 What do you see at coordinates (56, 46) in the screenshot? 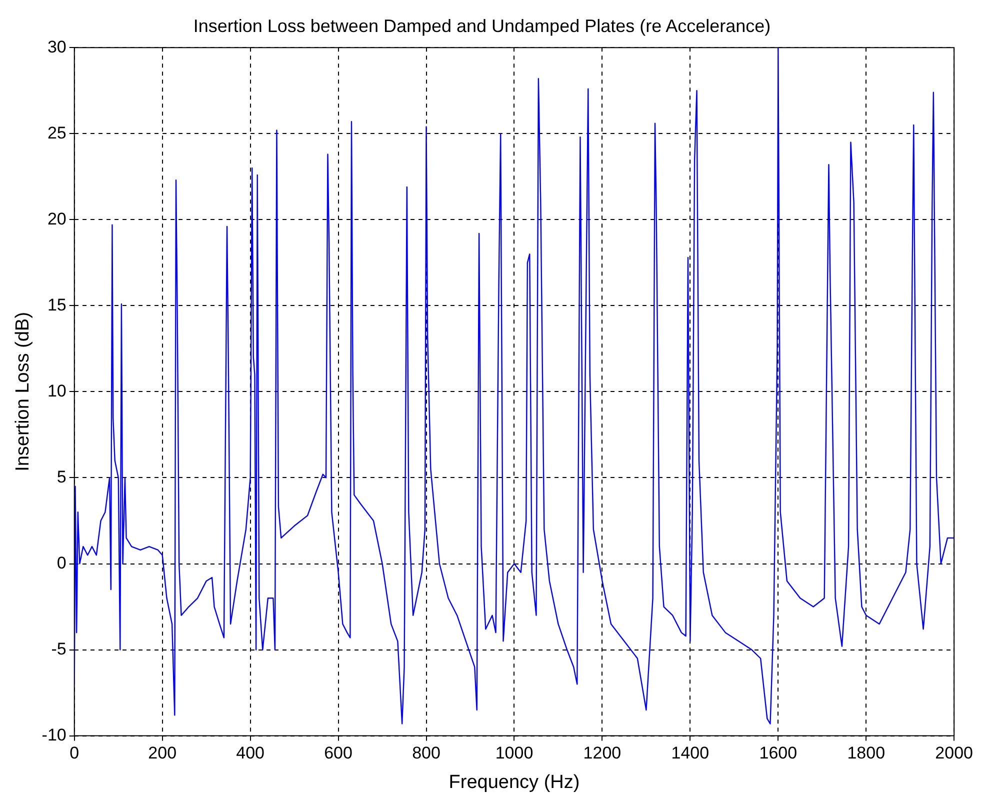
I see `y-tick-label: 30` at bounding box center [56, 46].